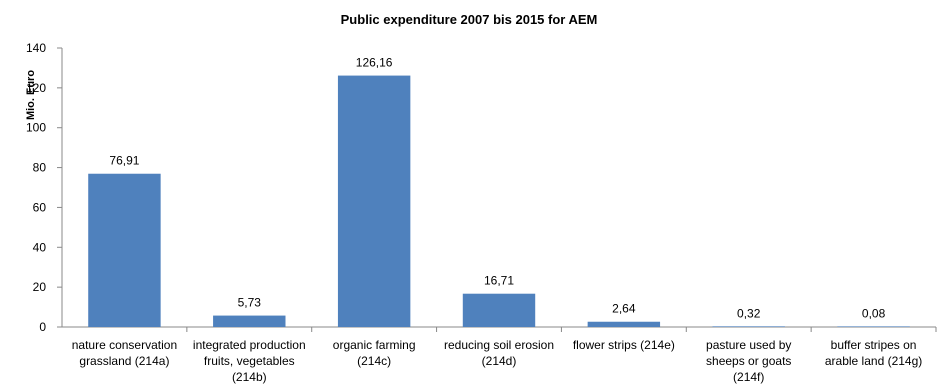  What do you see at coordinates (469, 19) in the screenshot?
I see `chart-title: Public expenditure 2007 bis 2015 for AEM` at bounding box center [469, 19].